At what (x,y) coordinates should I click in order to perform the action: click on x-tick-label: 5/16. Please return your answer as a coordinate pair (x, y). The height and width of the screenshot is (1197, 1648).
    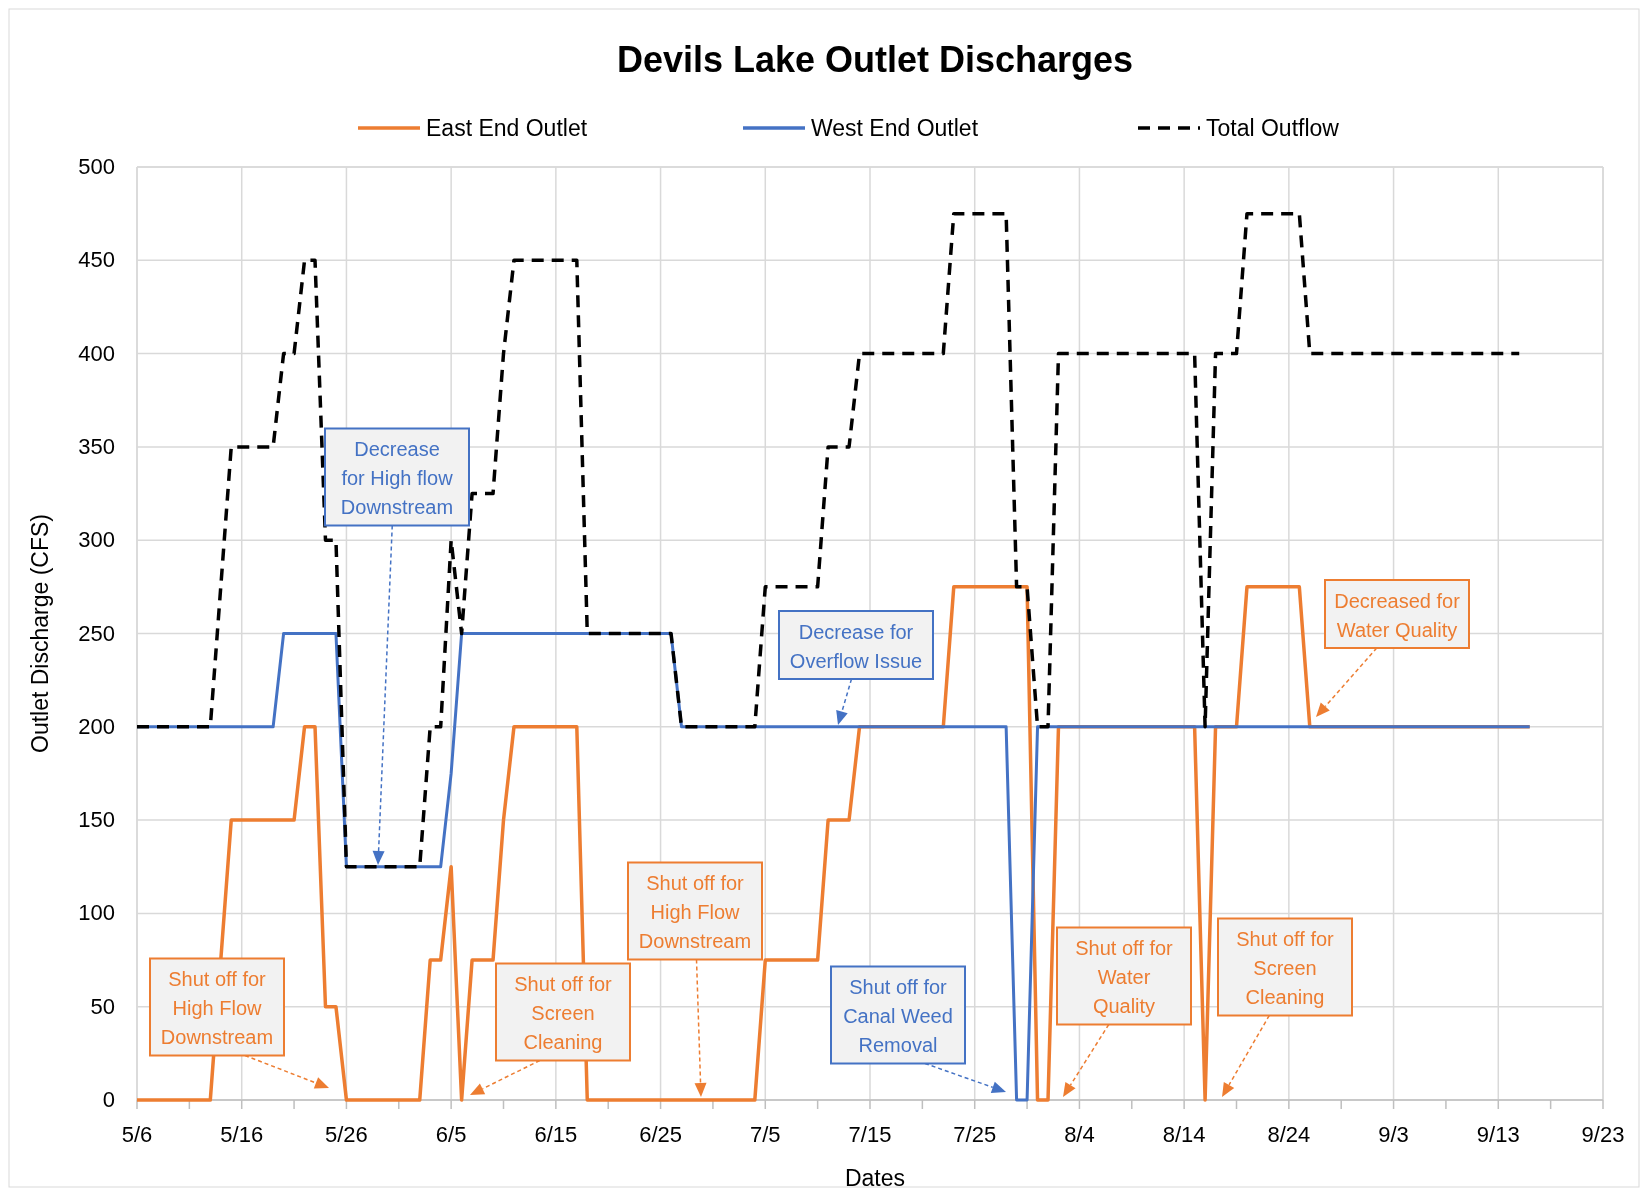
    Looking at the image, I should click on (242, 1134).